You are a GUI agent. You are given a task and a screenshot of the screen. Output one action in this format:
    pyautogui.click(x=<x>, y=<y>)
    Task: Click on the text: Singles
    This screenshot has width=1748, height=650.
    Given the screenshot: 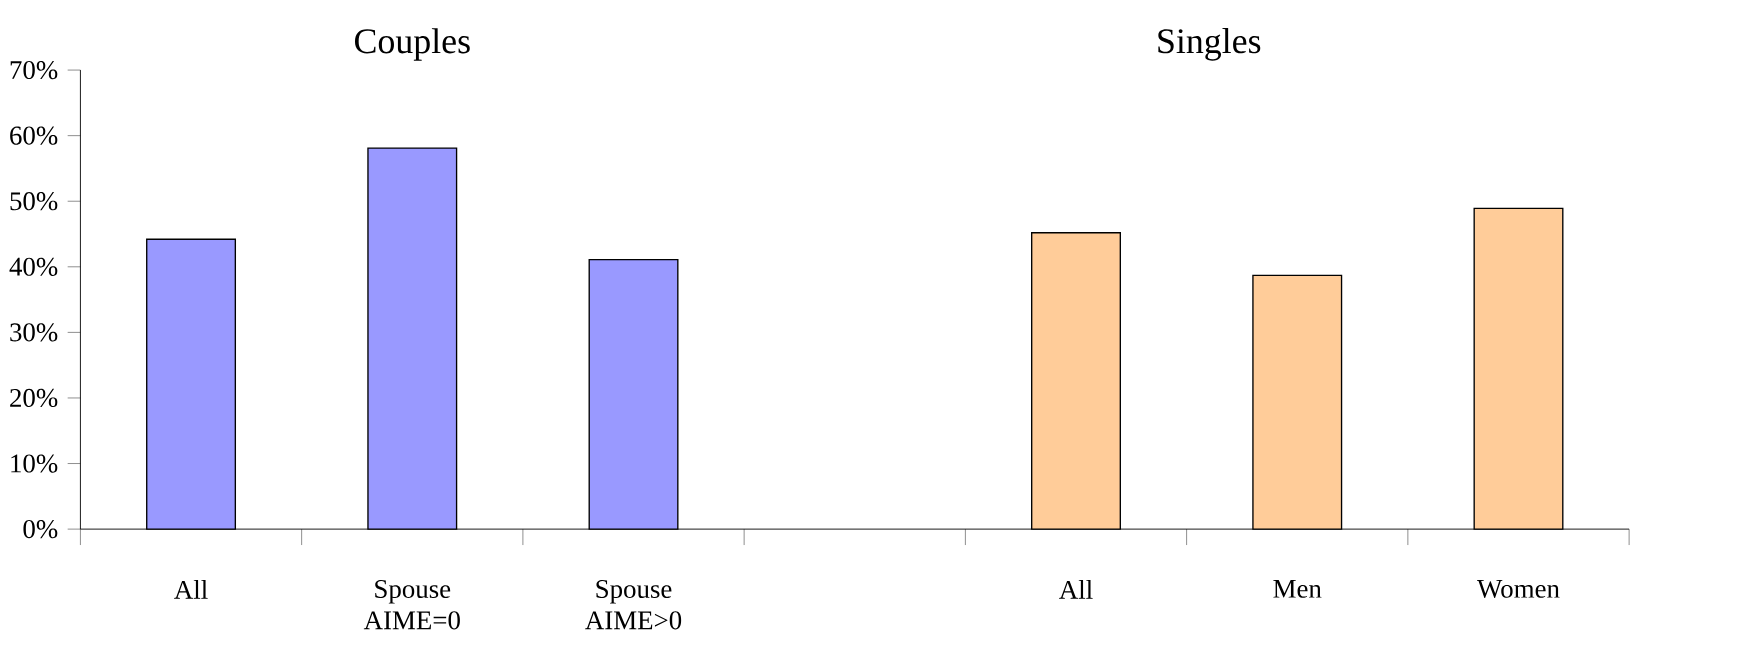 What is the action you would take?
    pyautogui.click(x=1209, y=44)
    